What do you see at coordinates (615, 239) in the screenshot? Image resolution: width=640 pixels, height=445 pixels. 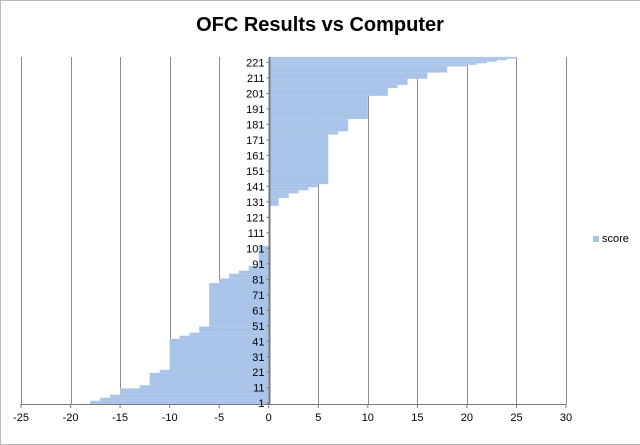 I see `legend-label-score: score` at bounding box center [615, 239].